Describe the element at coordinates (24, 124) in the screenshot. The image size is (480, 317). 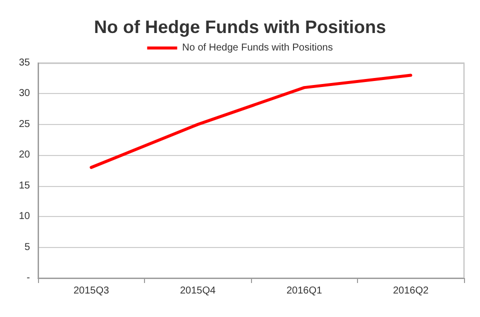
I see `y-tick-label: 25` at that location.